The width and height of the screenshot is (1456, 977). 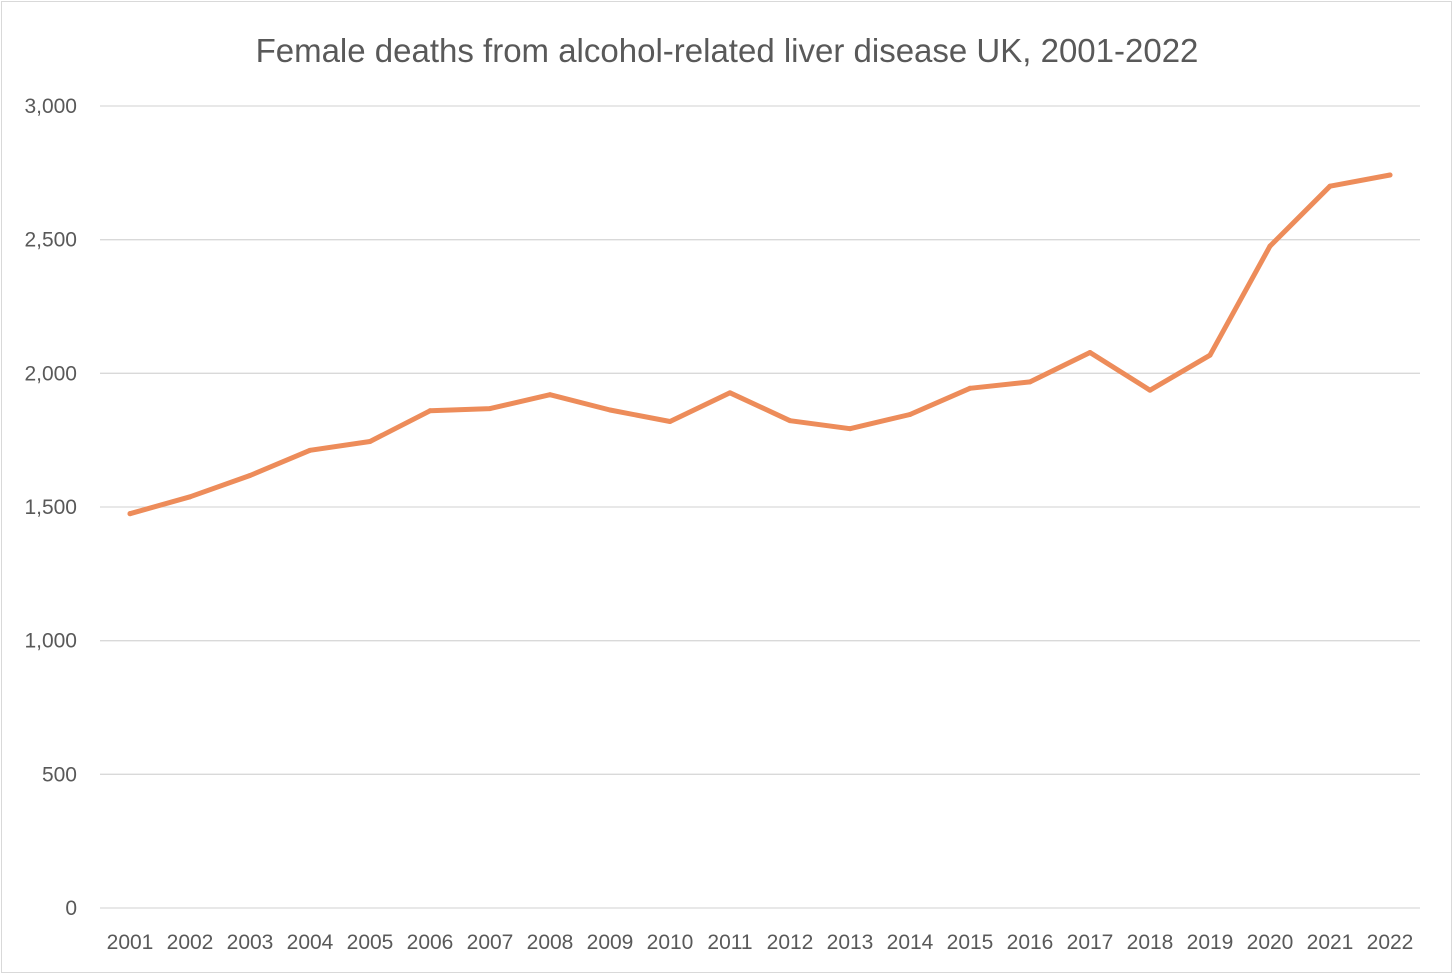 What do you see at coordinates (1210, 942) in the screenshot?
I see `x-tick-label: 2019` at bounding box center [1210, 942].